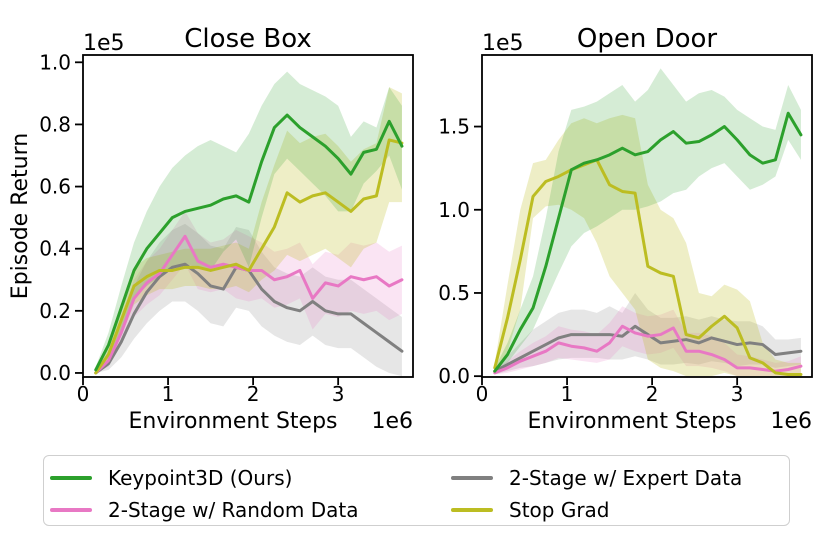 The width and height of the screenshot is (830, 540). Describe the element at coordinates (200, 478) in the screenshot. I see `legend-label-keypoint3d: Keypoint3D (Ours)` at that location.